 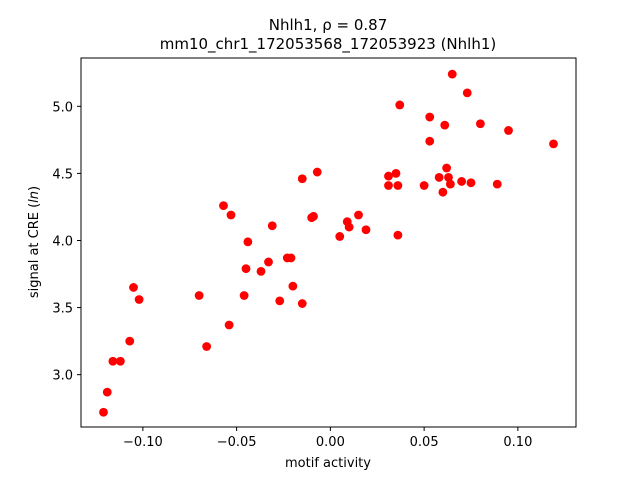 I want to click on chart-title-line1: Nhlh1, ρ = 0.87, so click(x=328, y=25).